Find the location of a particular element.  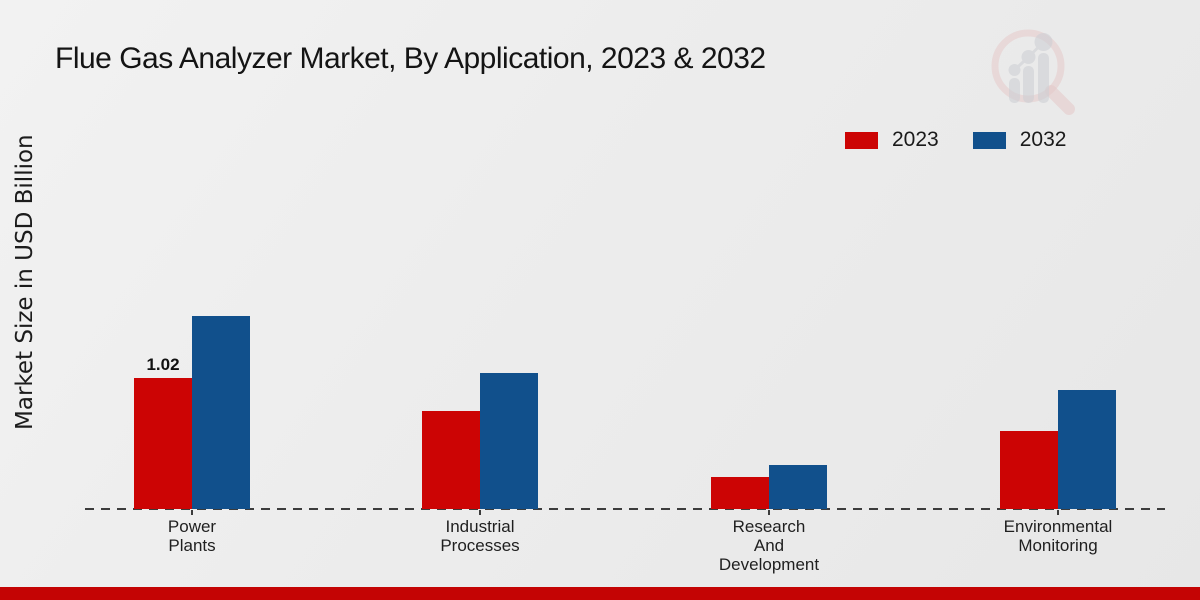

bar-2023-industrial-processes is located at coordinates (451, 460).